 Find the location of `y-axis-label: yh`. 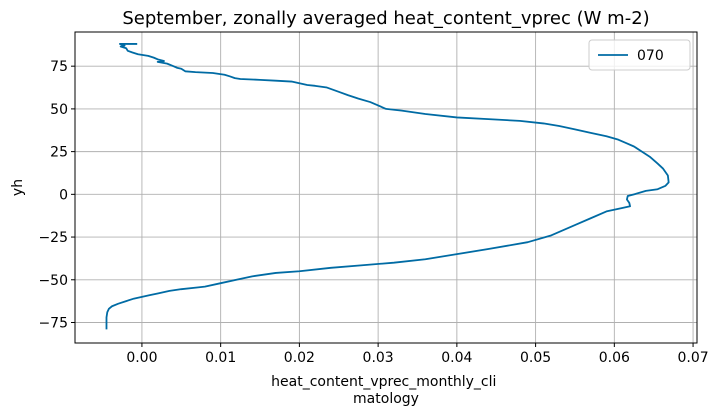

y-axis-label: yh is located at coordinates (18, 187).